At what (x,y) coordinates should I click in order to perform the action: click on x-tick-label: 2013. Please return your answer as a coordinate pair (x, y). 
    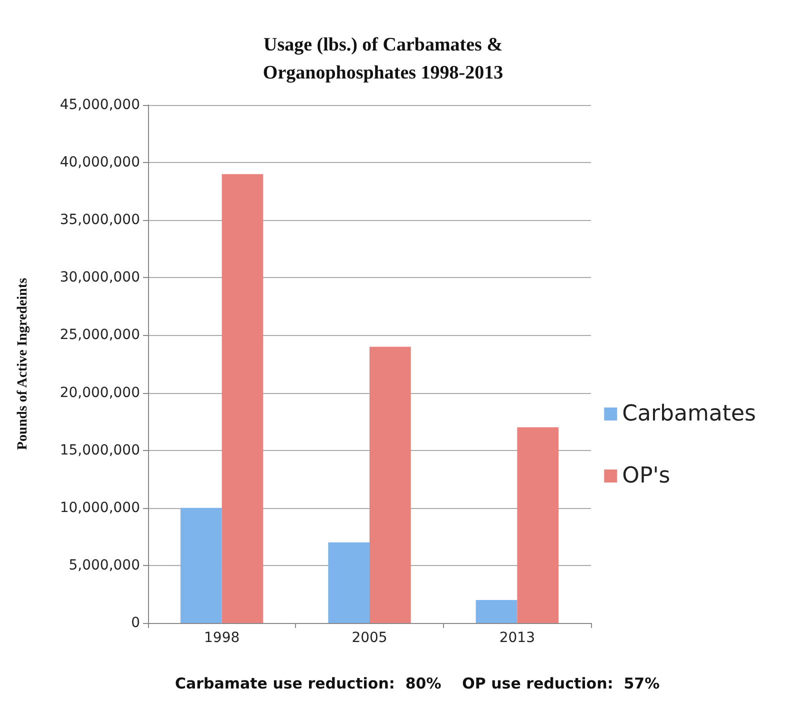
    Looking at the image, I should click on (517, 638).